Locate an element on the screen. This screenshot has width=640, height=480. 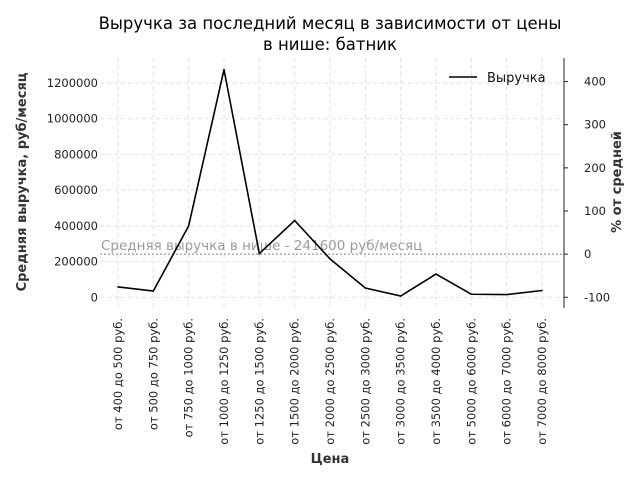
y2-tick-label-5: 400 is located at coordinates (595, 82).